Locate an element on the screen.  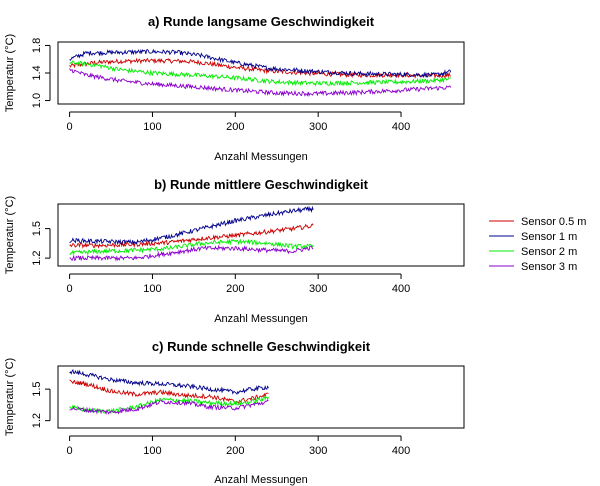
panel-c-x-tick-label: 400 is located at coordinates (401, 451).